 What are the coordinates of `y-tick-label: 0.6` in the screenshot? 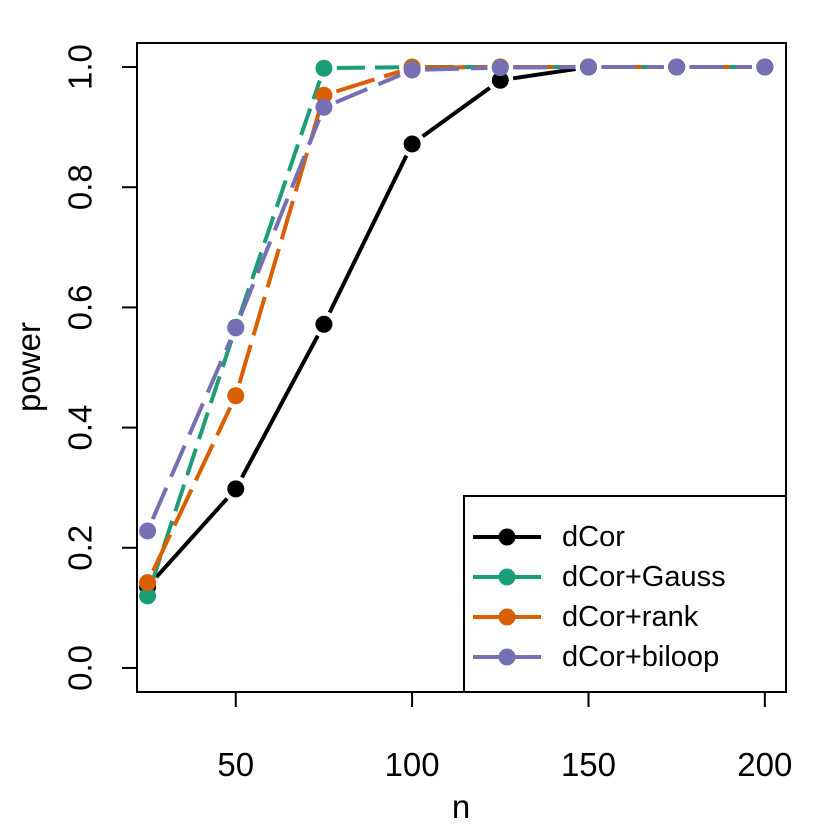 It's located at (80, 307).